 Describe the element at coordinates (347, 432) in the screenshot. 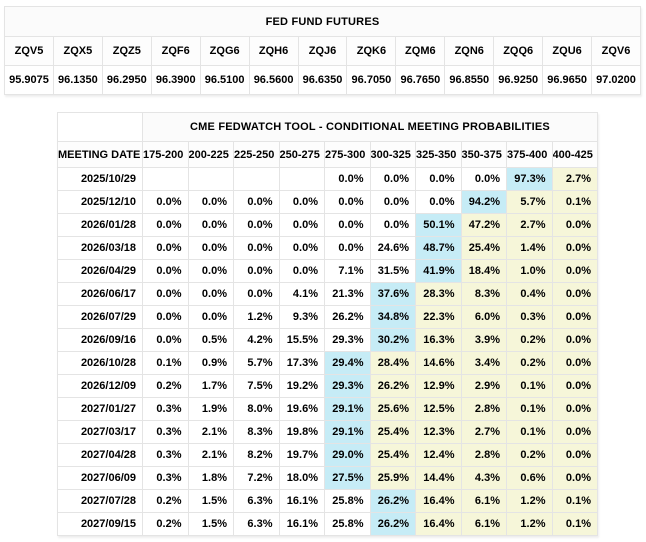

I see `probability-cell: 29.1%` at that location.